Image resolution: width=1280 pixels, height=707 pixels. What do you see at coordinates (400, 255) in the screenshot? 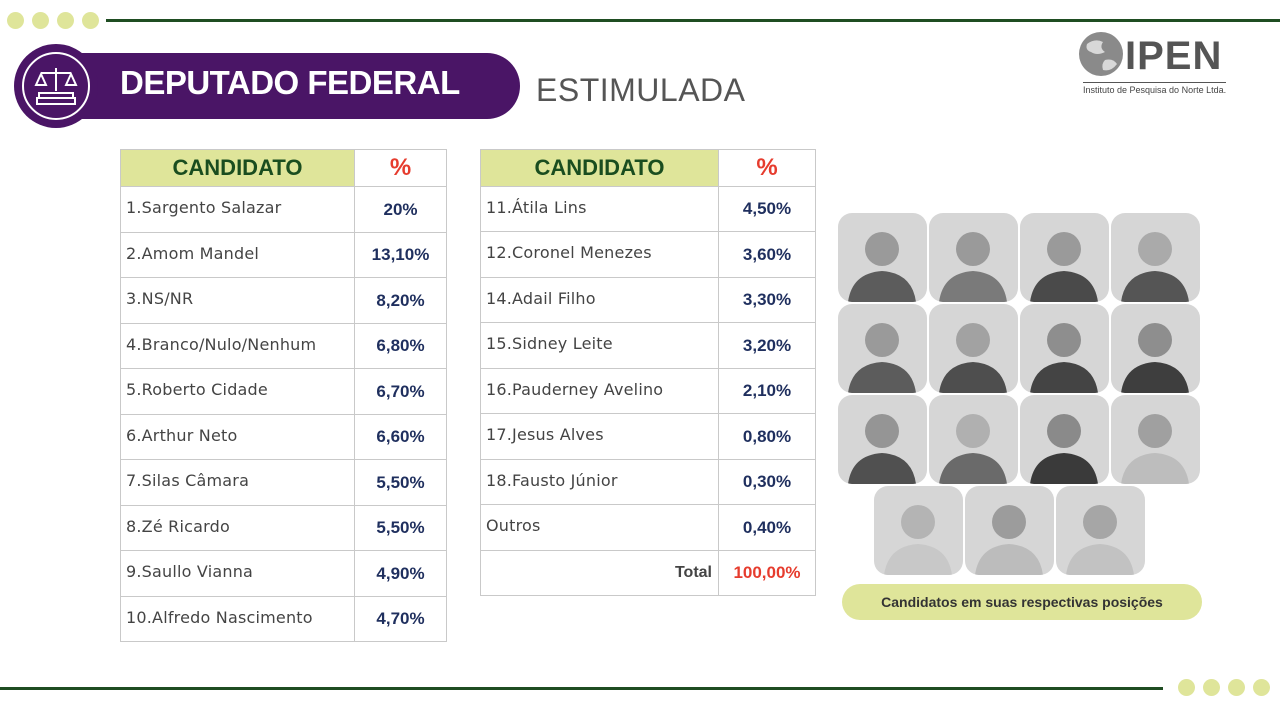
I see `candidate-percent: 13,10%` at bounding box center [400, 255].